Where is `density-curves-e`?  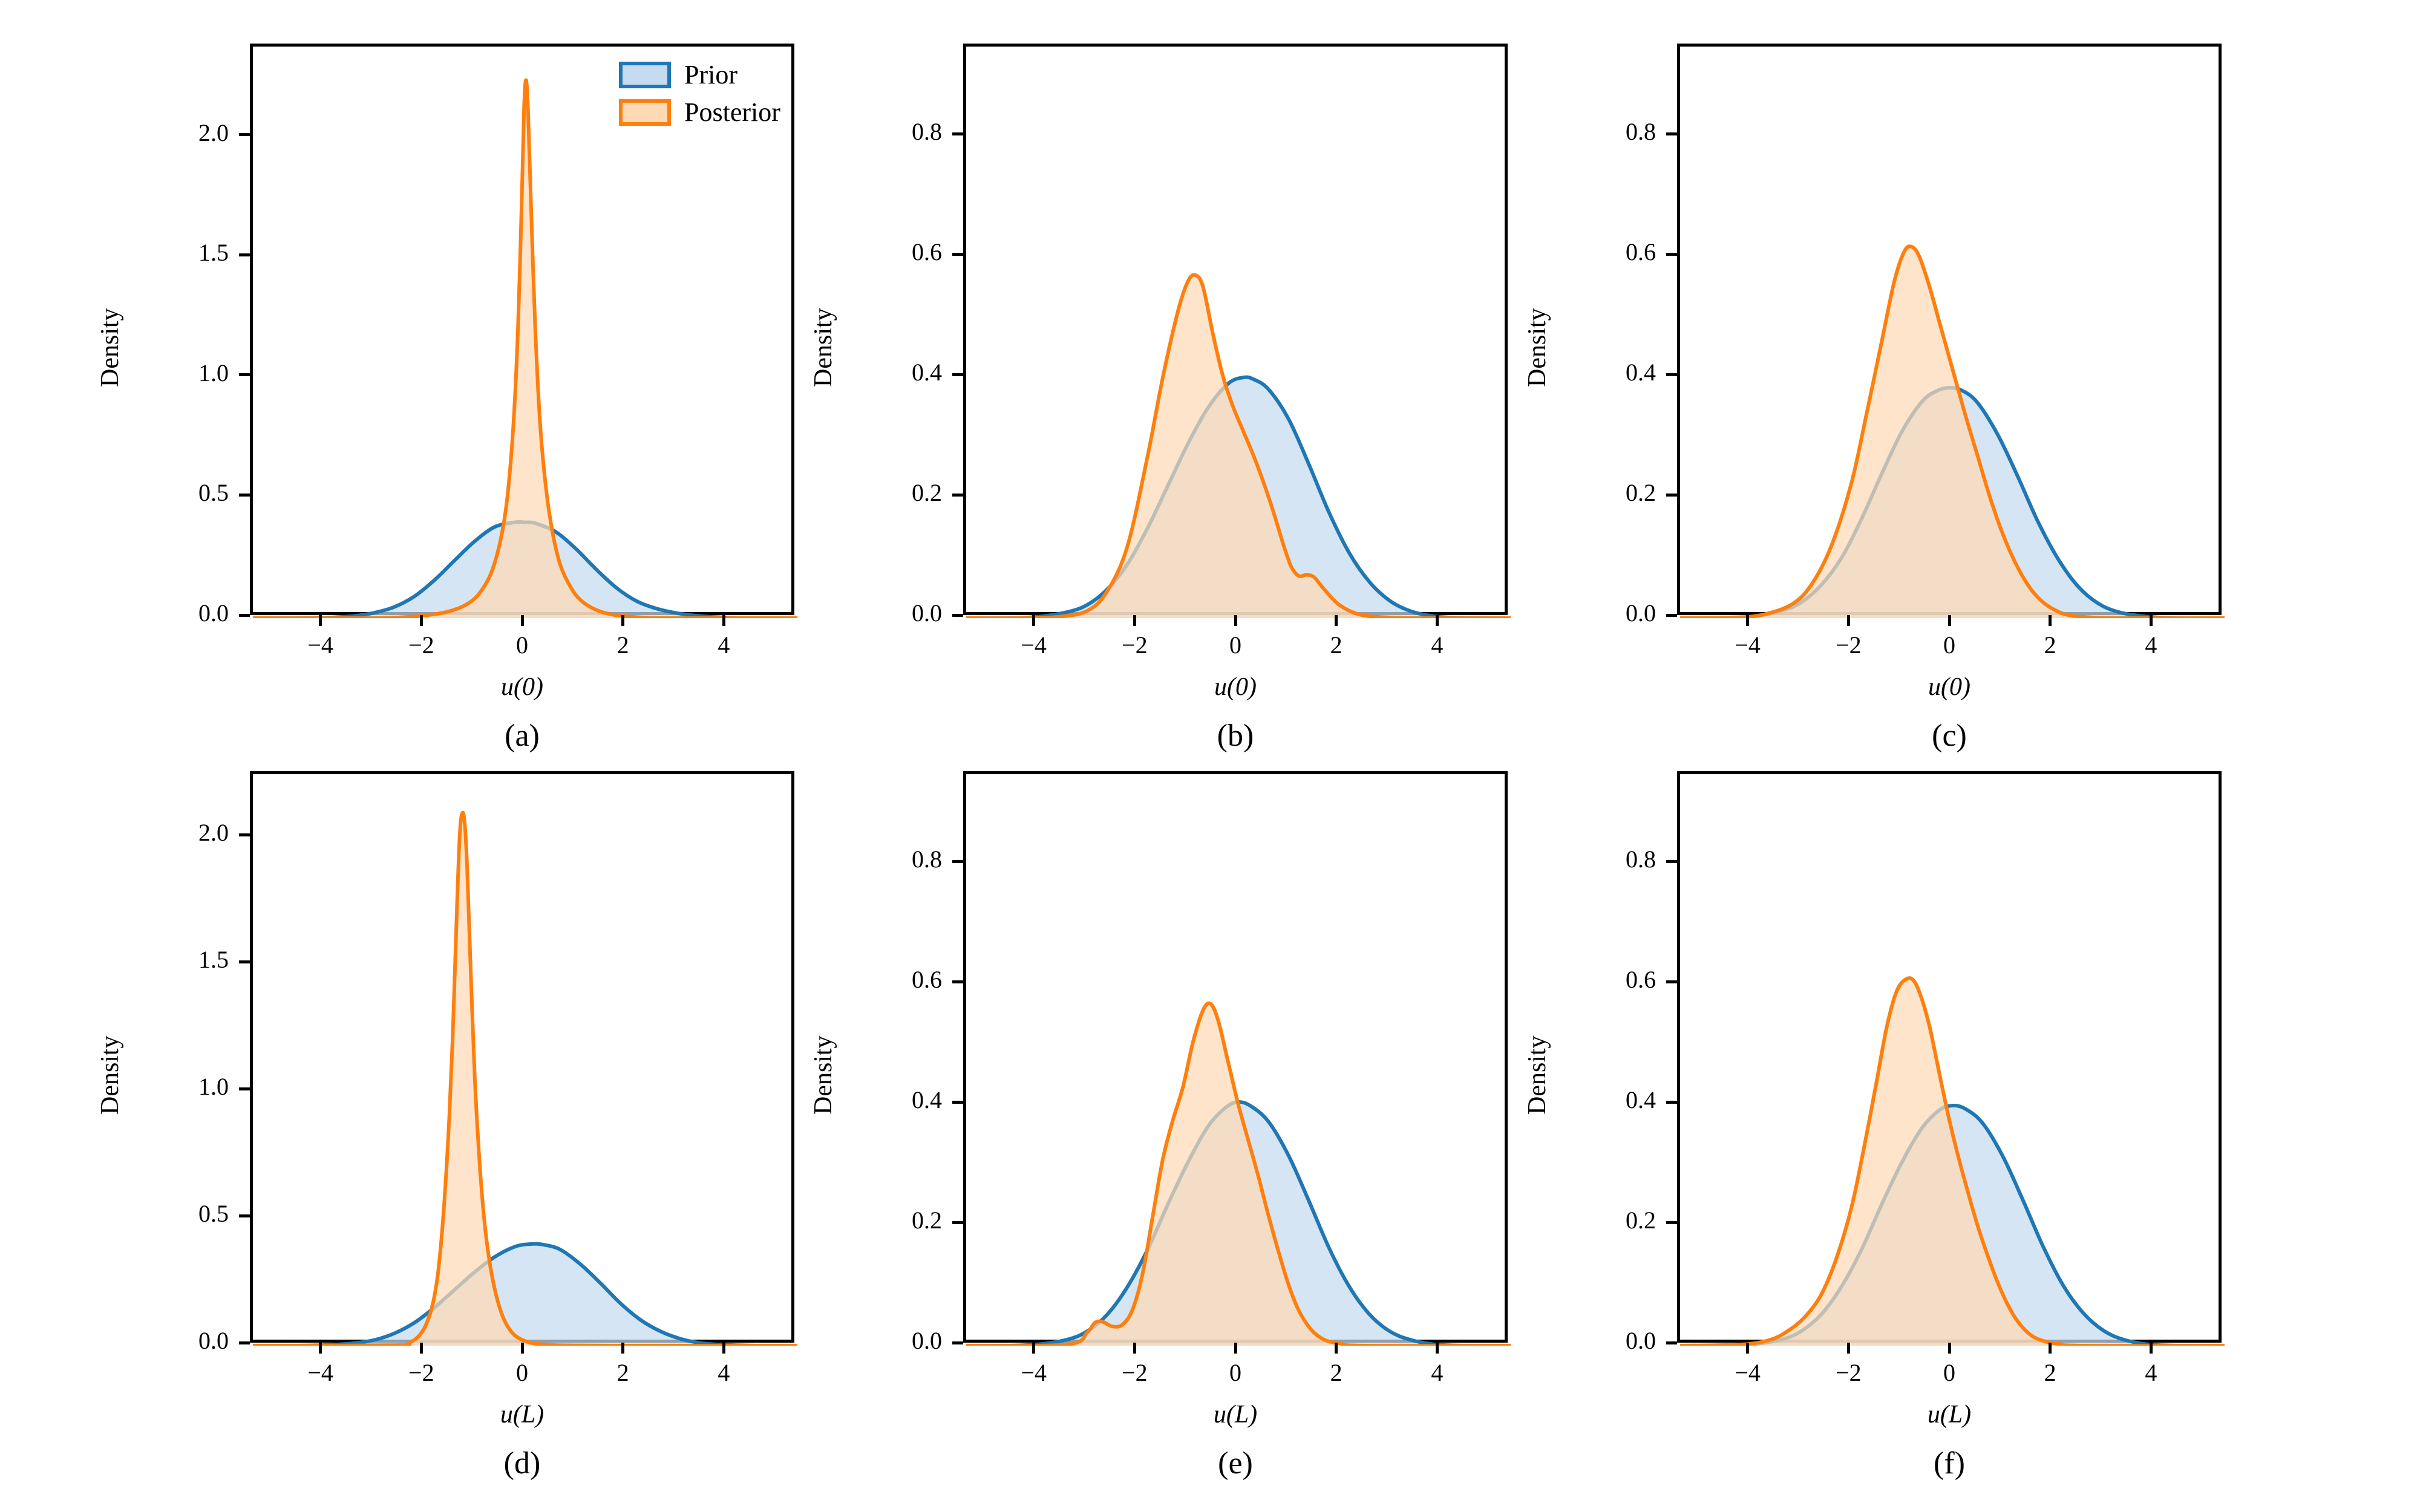
density-curves-e is located at coordinates (1238, 1173).